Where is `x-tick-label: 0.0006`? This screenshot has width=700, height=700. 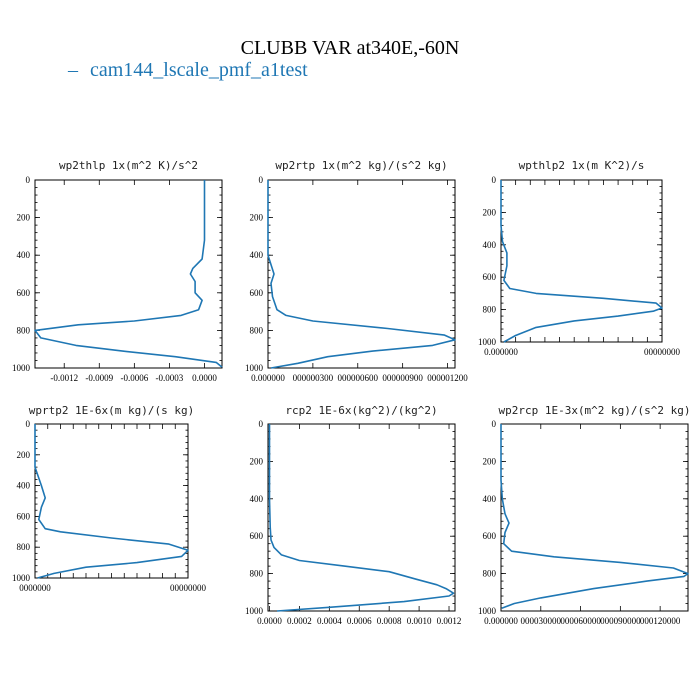 x-tick-label: 0.0006 is located at coordinates (359, 621).